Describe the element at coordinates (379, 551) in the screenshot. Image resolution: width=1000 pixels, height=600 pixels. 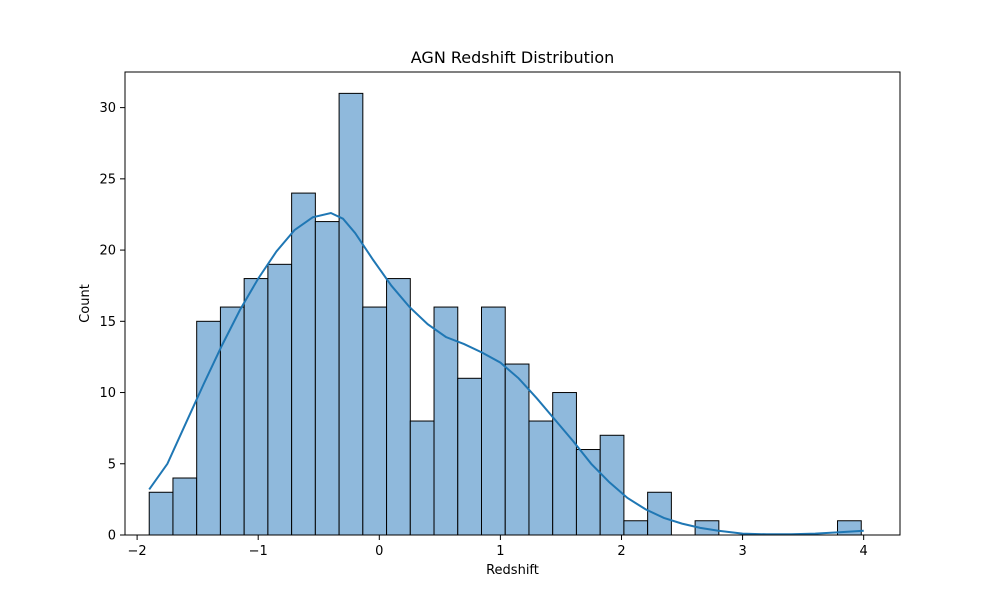
I see `x-tick-label: 0` at that location.